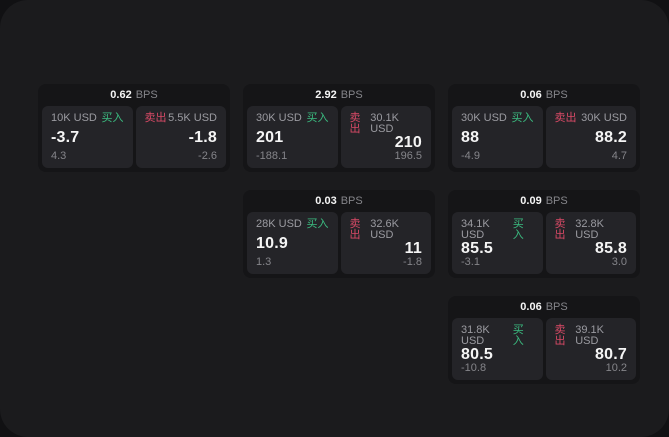  I want to click on card-header: 2.92 BPS, so click(339, 95).